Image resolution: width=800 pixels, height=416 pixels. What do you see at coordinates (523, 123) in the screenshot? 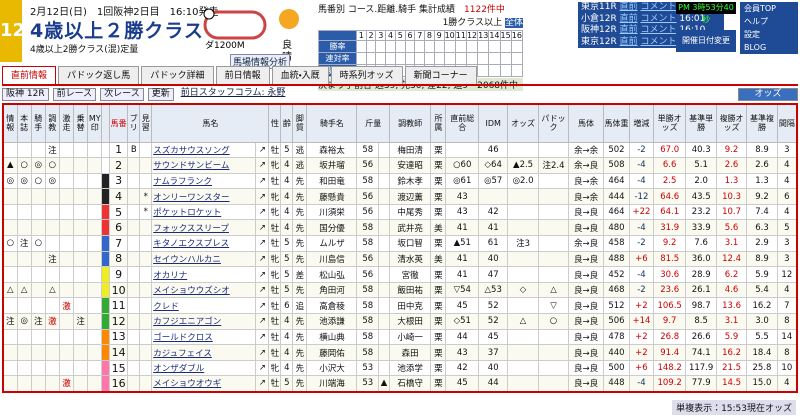
I see `column-header: オッズ` at bounding box center [523, 123].